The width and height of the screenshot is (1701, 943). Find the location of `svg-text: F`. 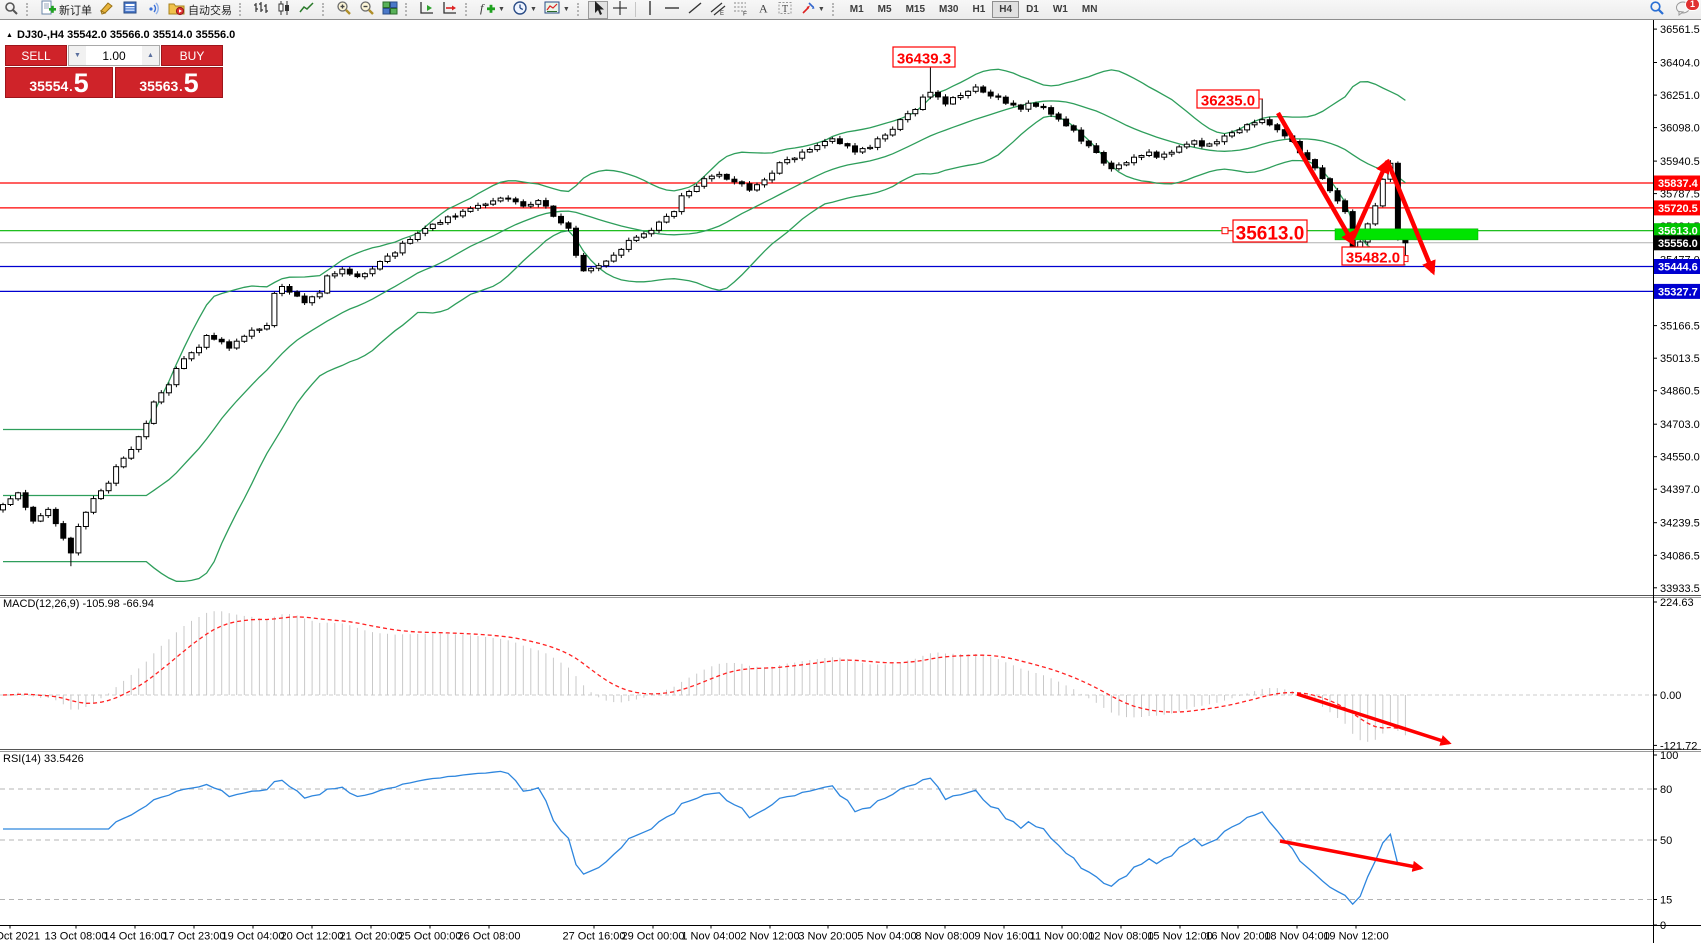

svg-text: F is located at coordinates (745, 14).